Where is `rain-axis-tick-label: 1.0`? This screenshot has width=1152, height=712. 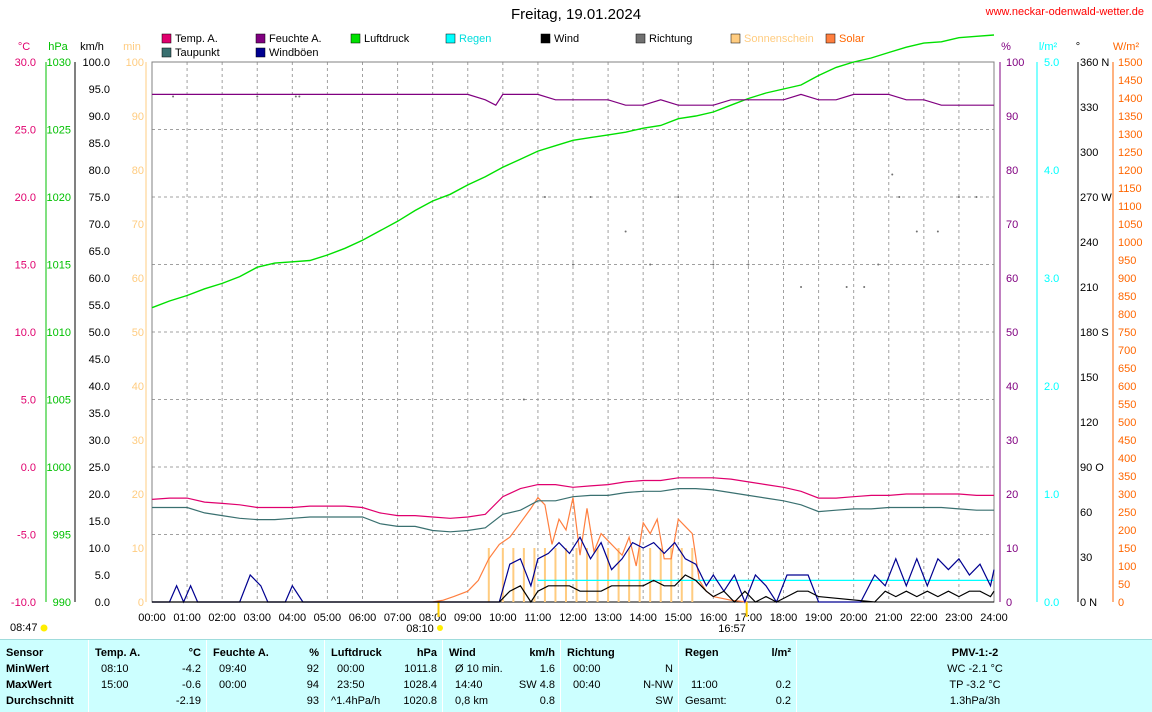
rain-axis-tick-label: 1.0 is located at coordinates (1051, 495).